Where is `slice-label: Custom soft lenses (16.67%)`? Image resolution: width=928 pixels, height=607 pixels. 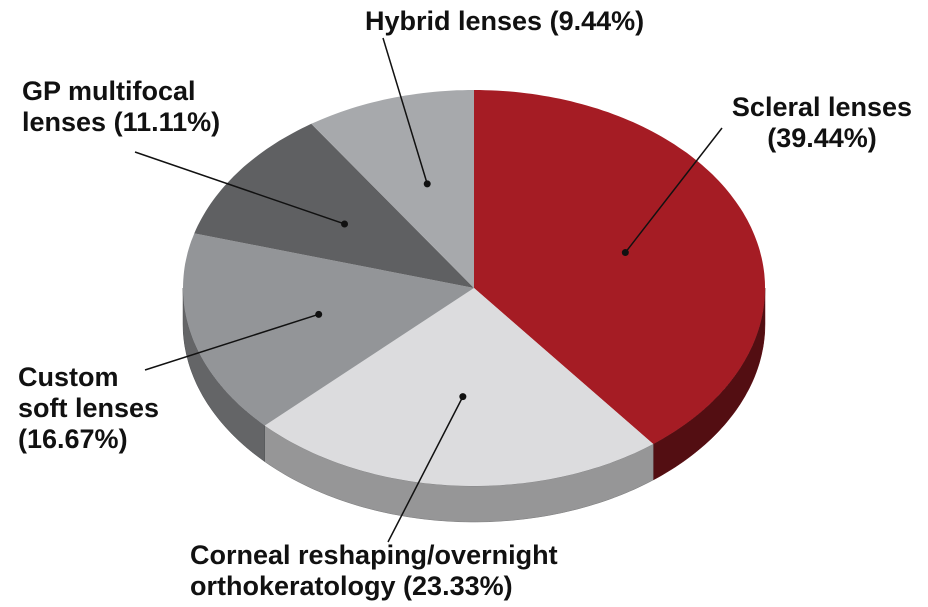
slice-label: Custom soft lenses (16.67%) is located at coordinates (93, 408).